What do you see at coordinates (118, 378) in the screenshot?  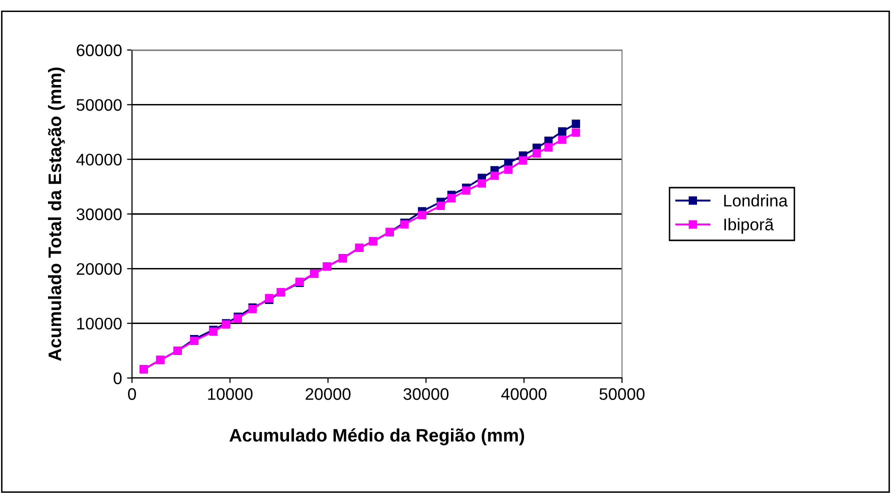 I see `y-tick-label: 0` at bounding box center [118, 378].